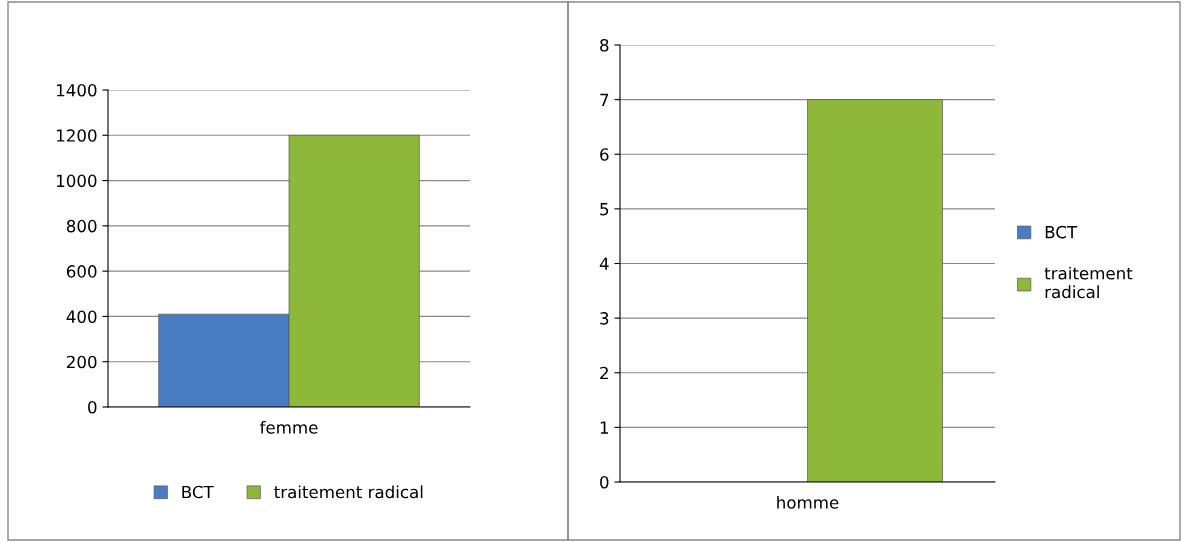 This screenshot has width=1189, height=542. Describe the element at coordinates (604, 154) in the screenshot. I see `y-tick-label: 6` at that location.